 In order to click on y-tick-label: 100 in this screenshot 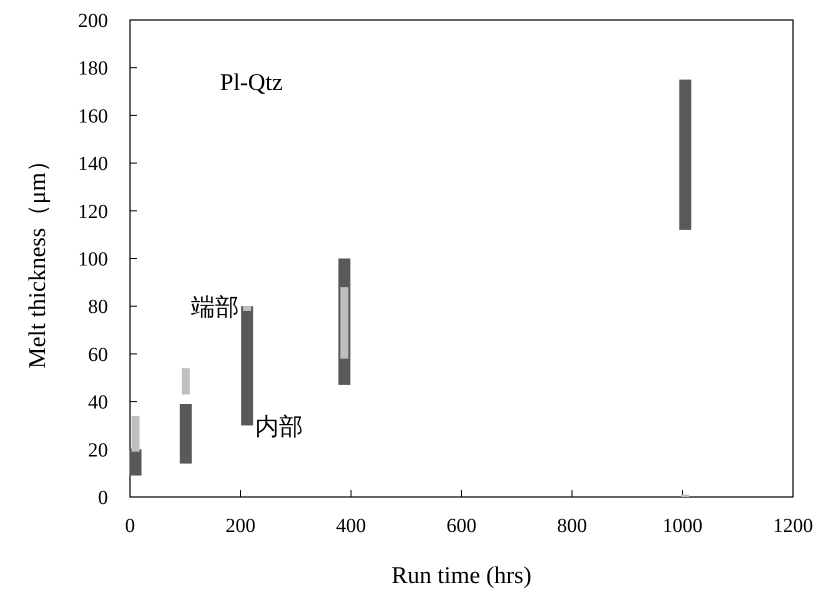, I will do `click(93, 259)`.